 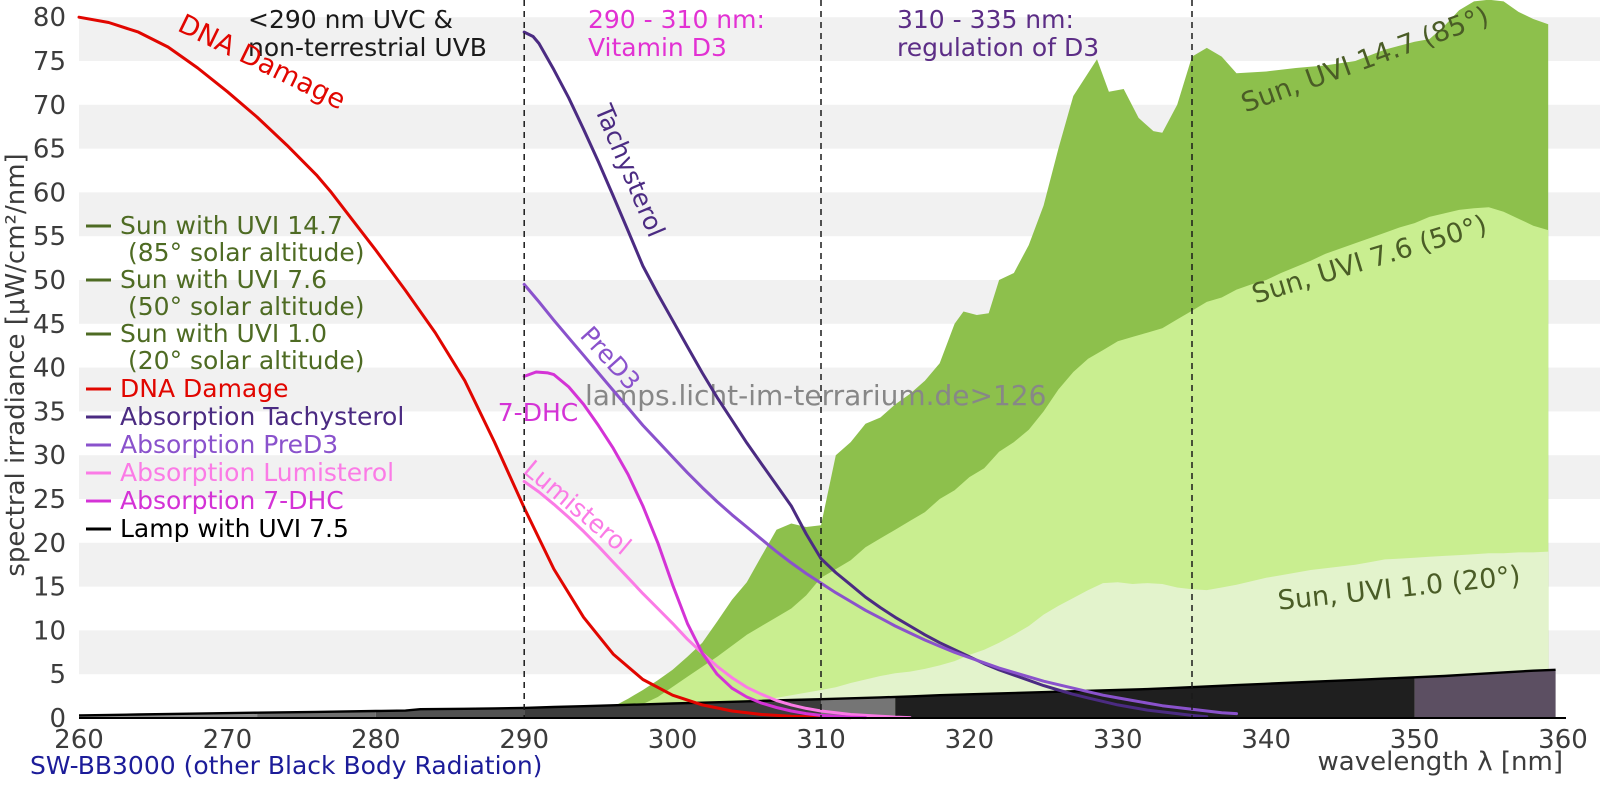 I want to click on legend-row: DNA Damage, so click(x=204, y=388).